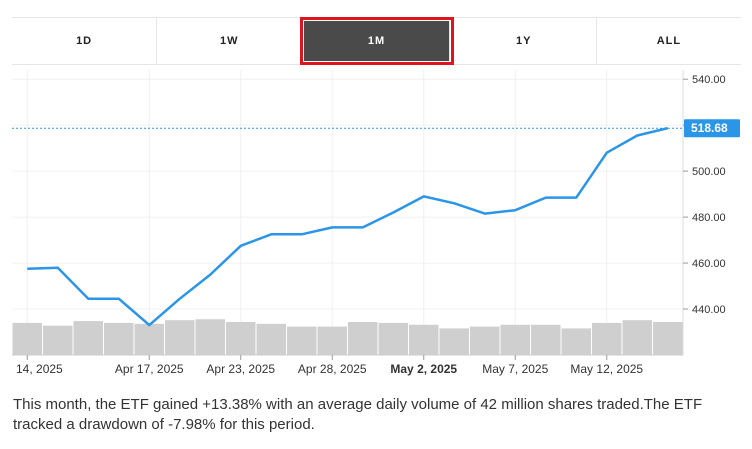 The width and height of the screenshot is (752, 449). Describe the element at coordinates (709, 218) in the screenshot. I see `y-tick-label: 480.00` at that location.